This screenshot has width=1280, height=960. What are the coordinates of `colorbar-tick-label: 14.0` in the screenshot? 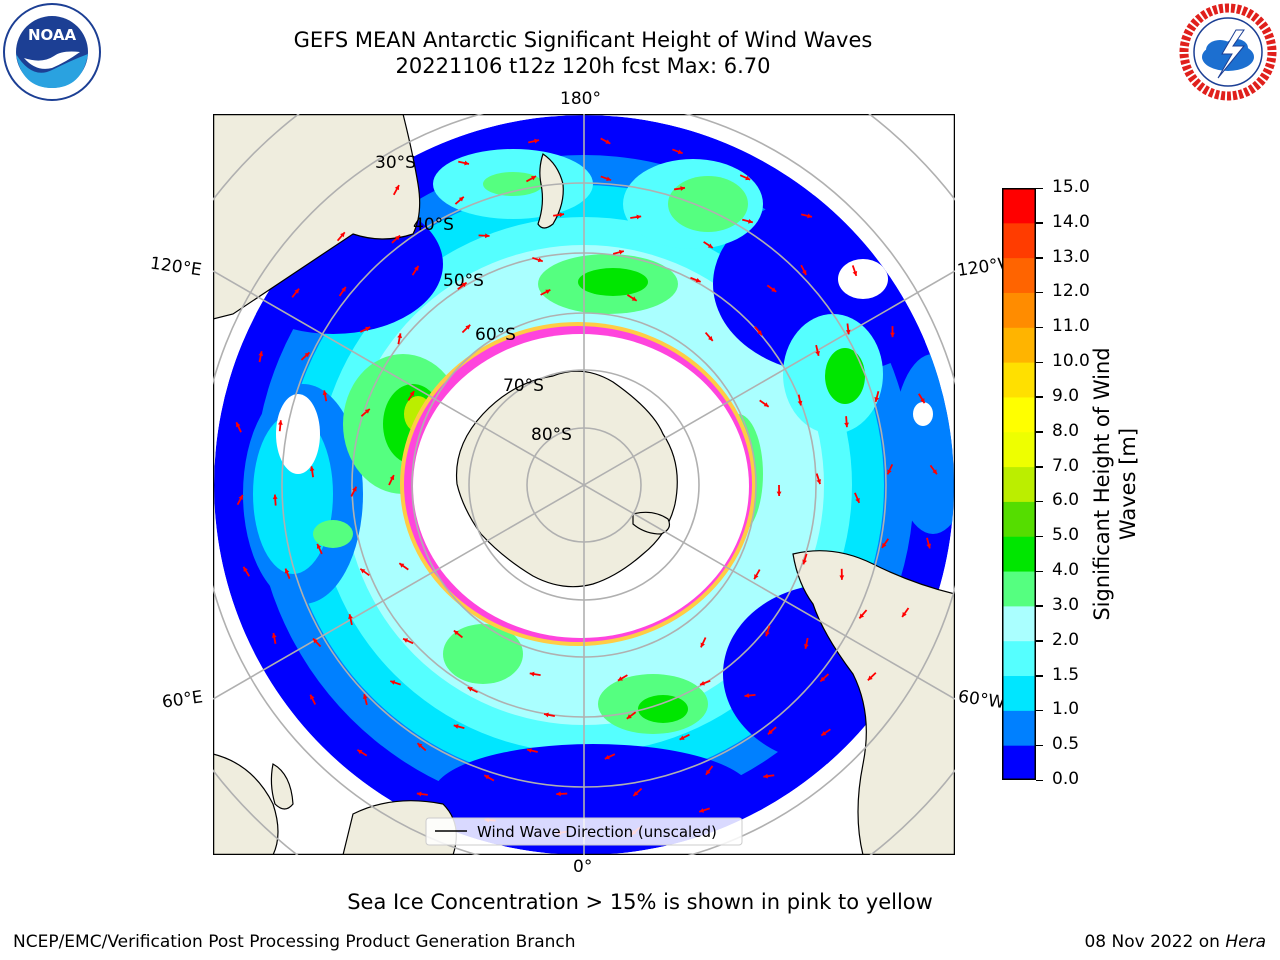 It's located at (1071, 221).